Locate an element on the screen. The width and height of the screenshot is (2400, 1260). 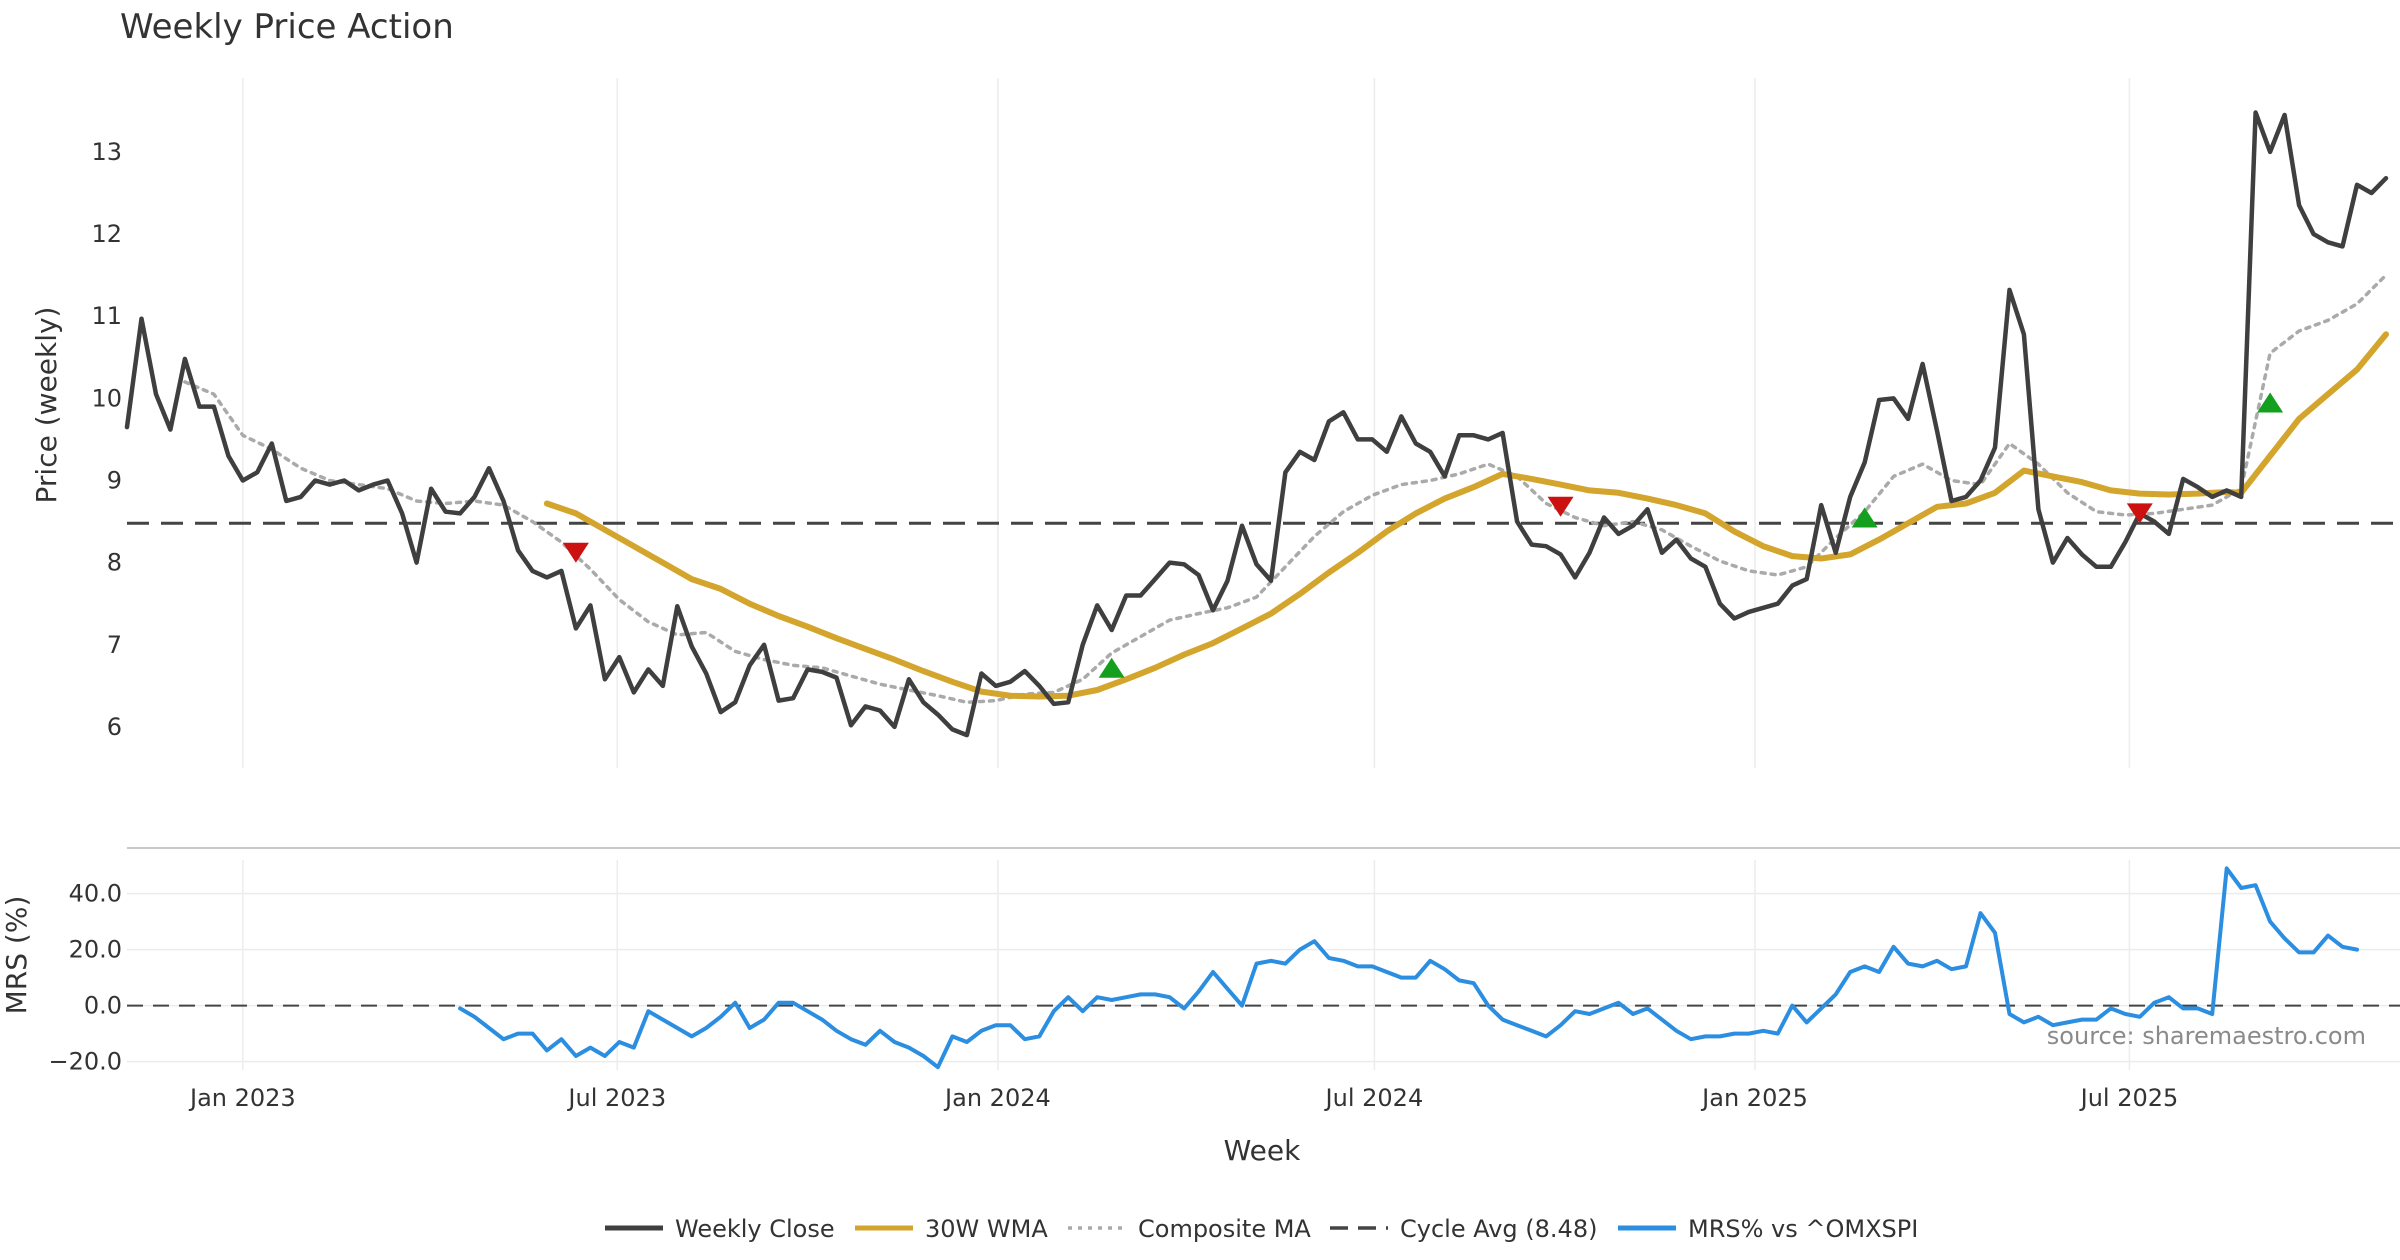
legend-item: 30W WMA is located at coordinates (951, 1229).